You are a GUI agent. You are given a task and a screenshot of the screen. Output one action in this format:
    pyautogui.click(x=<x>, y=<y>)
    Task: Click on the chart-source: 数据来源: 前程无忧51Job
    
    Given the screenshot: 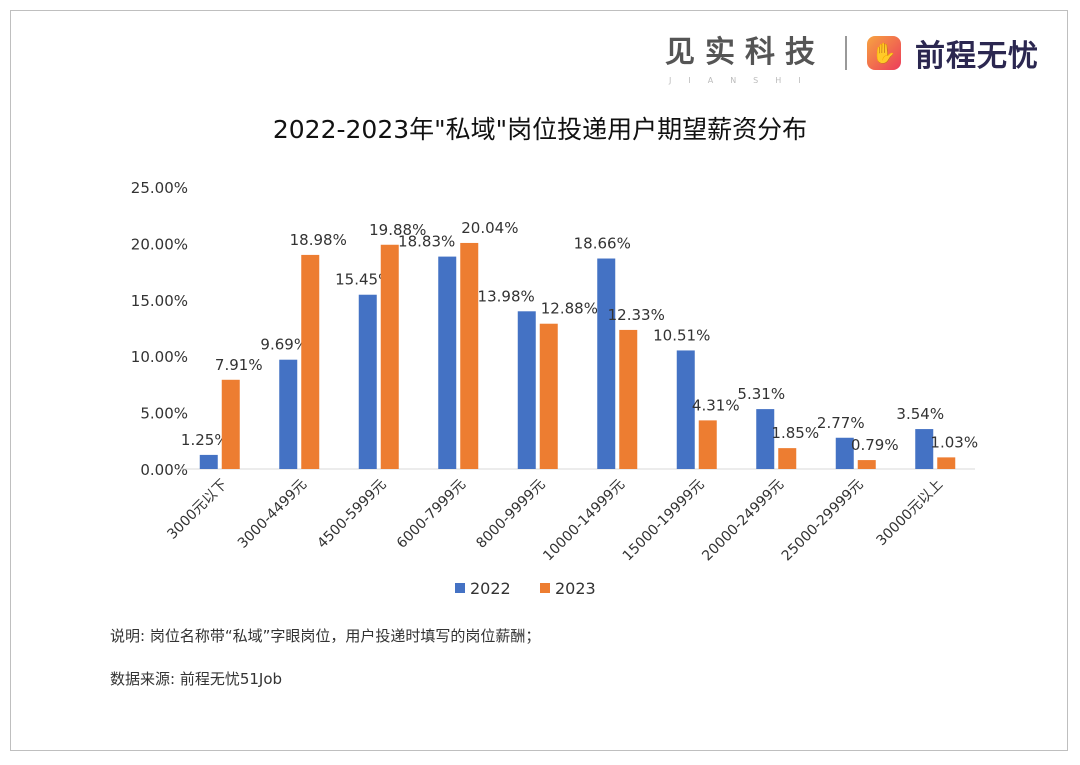 What is the action you would take?
    pyautogui.click(x=196, y=679)
    